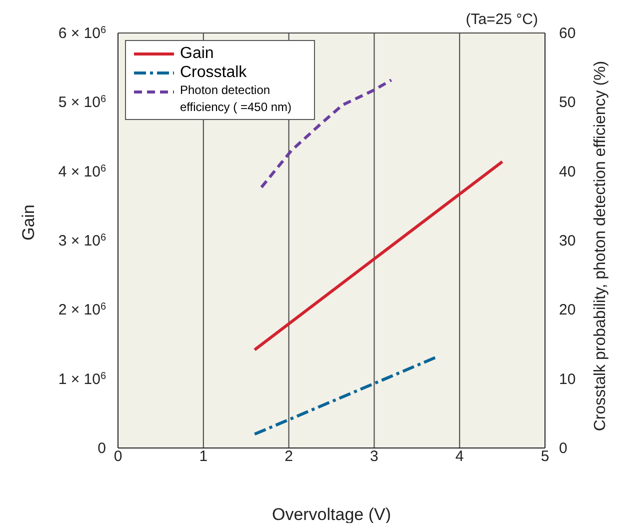 The image size is (621, 526). Describe the element at coordinates (567, 171) in the screenshot. I see `y2-tick-label: 40` at that location.